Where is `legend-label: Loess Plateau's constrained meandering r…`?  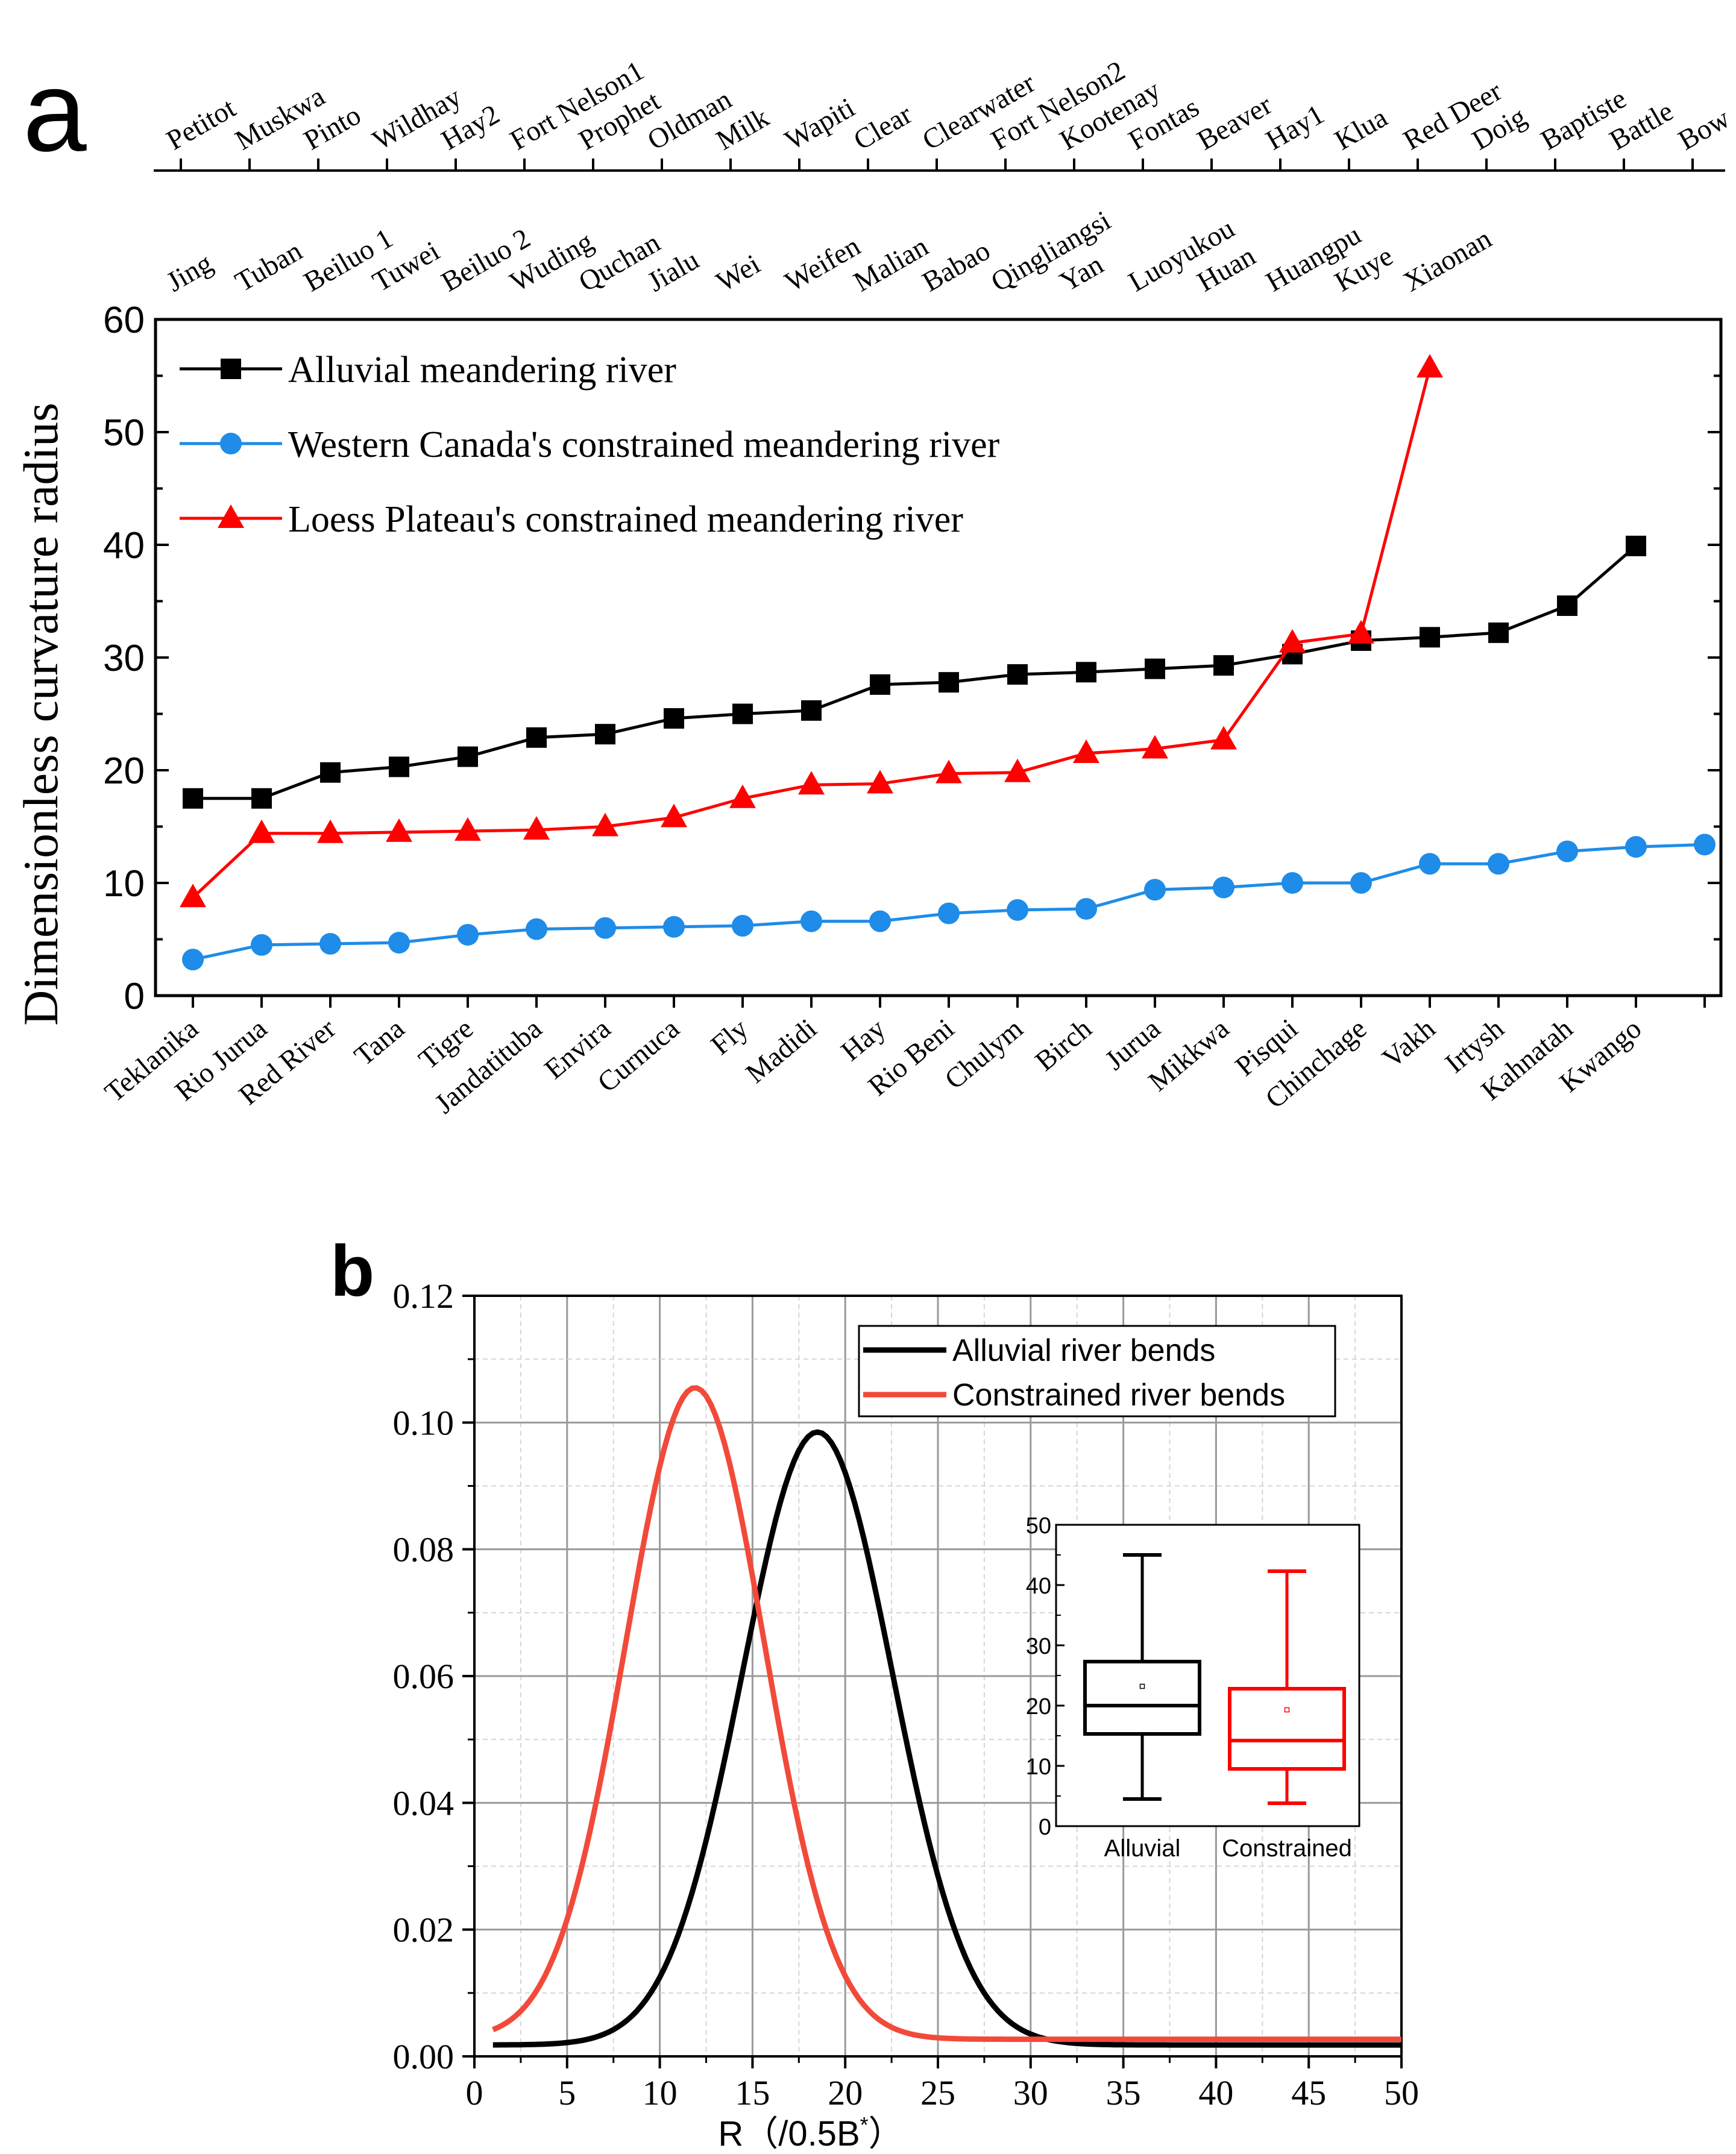
legend-label: Loess Plateau's constrained meandering r… is located at coordinates (625, 519).